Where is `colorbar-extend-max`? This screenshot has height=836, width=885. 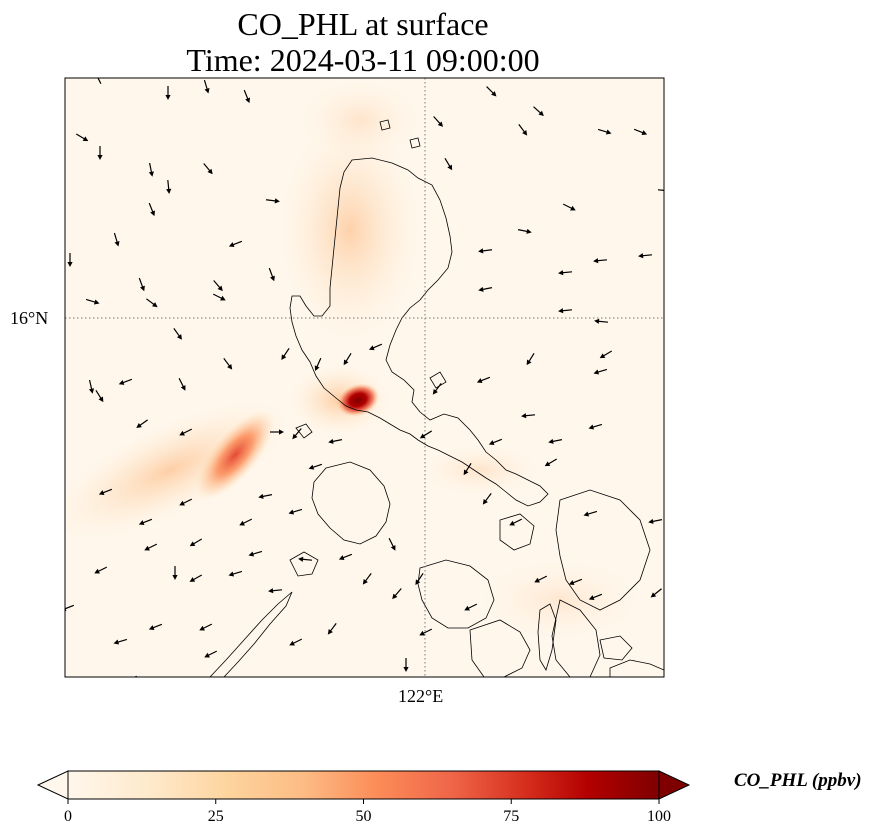
colorbar-extend-max is located at coordinates (674, 785).